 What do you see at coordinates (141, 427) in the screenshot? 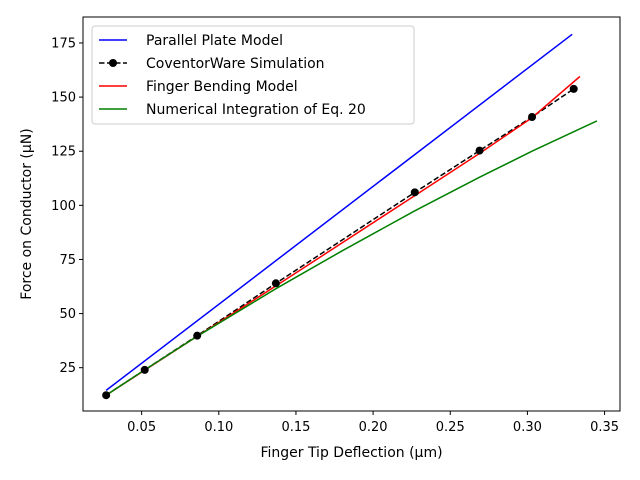
I see `x-tick-label: 0.05` at bounding box center [141, 427].